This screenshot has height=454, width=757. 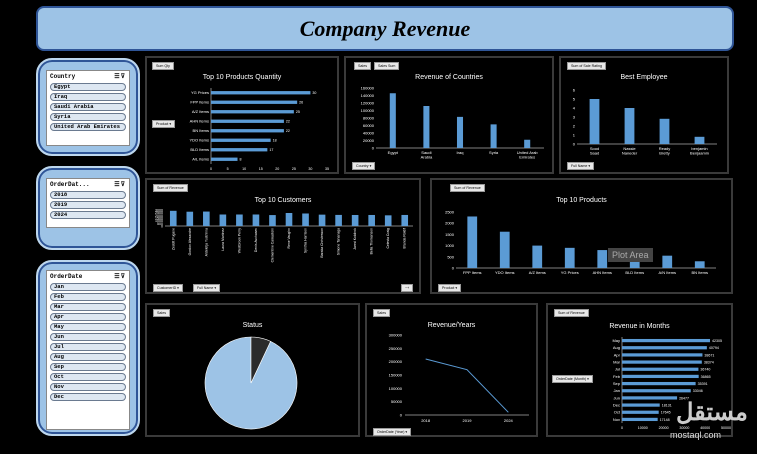 What do you see at coordinates (88, 327) in the screenshot?
I see `slicer-item-may: May` at bounding box center [88, 327].